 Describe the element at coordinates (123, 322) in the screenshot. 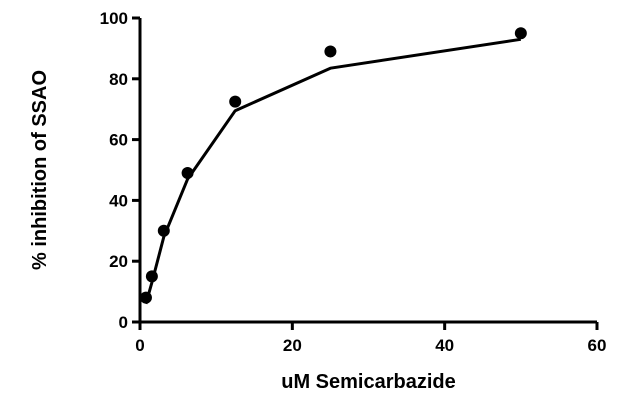

I see `y-tick-label: 0` at that location.